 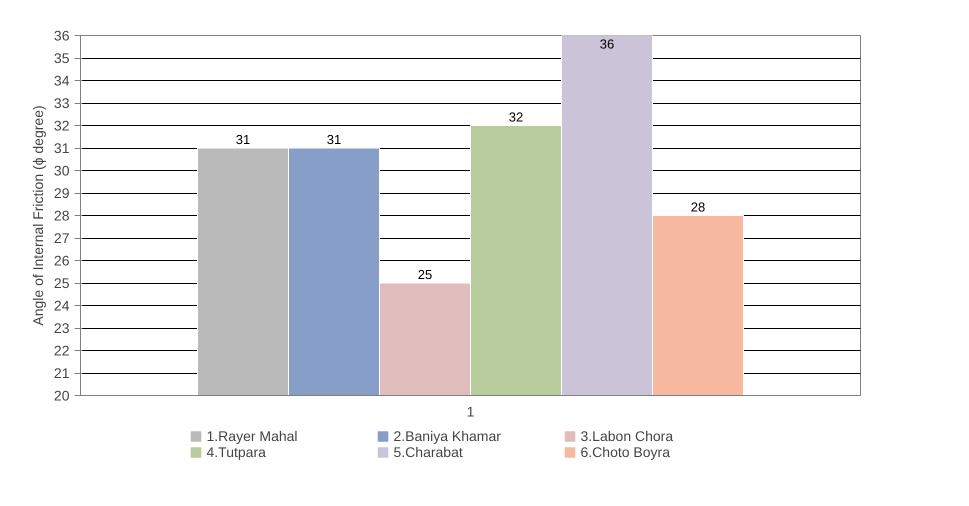 What do you see at coordinates (62, 58) in the screenshot?
I see `y-tick-label: 35` at bounding box center [62, 58].